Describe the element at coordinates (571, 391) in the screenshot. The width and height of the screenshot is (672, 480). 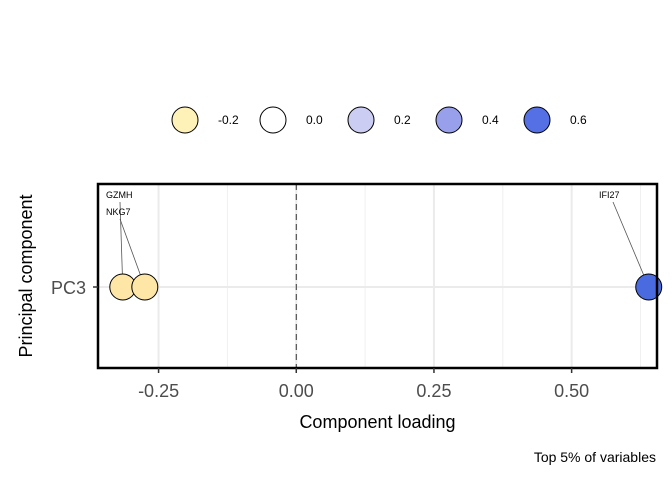
I see `x-tick-label: 0.50` at that location.